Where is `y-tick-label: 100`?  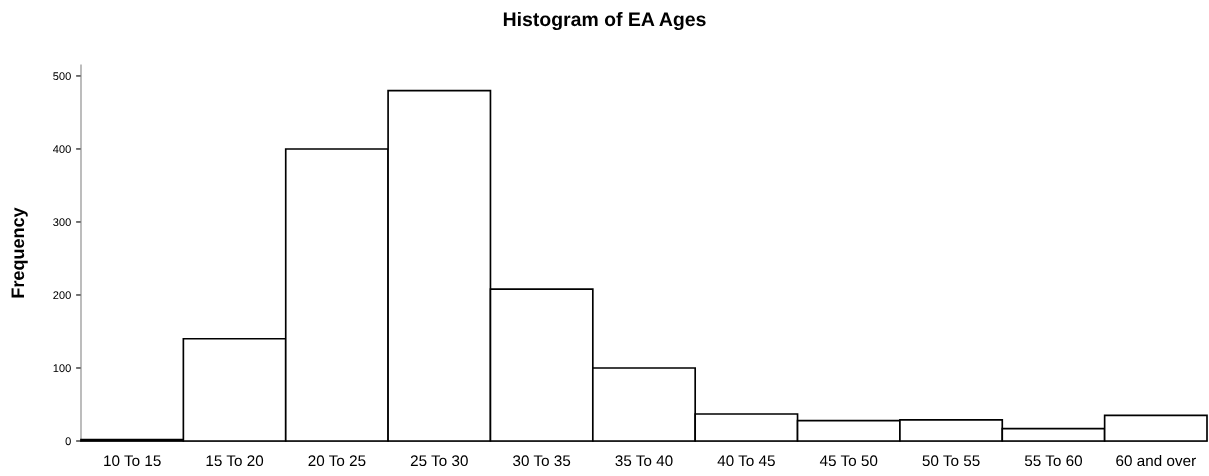 y-tick-label: 100 is located at coordinates (62, 368).